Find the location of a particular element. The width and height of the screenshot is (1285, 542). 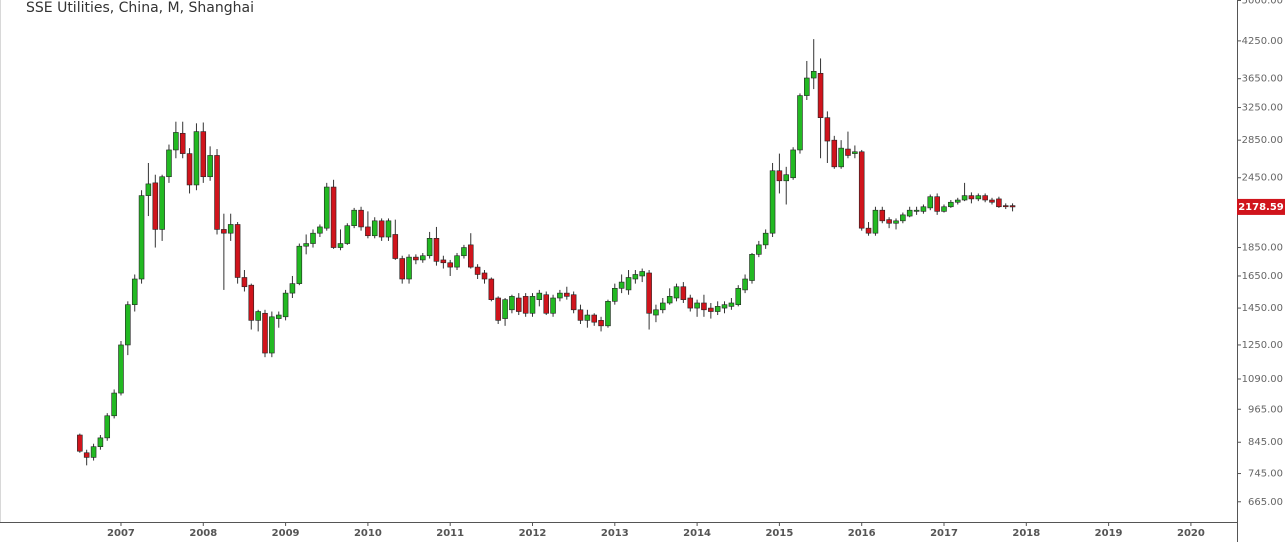

x-tick-label: 2013 is located at coordinates (615, 533).